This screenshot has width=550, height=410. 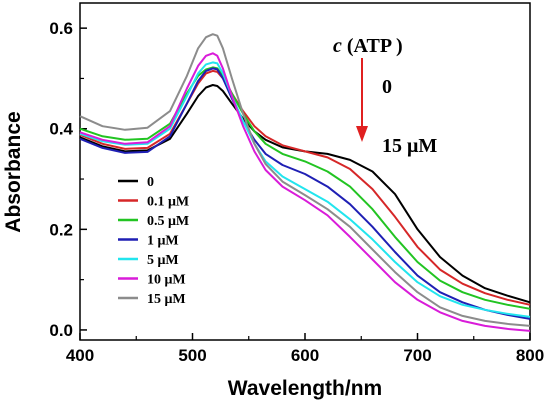 I want to click on y-tick-label: 0.6, so click(x=61, y=28).